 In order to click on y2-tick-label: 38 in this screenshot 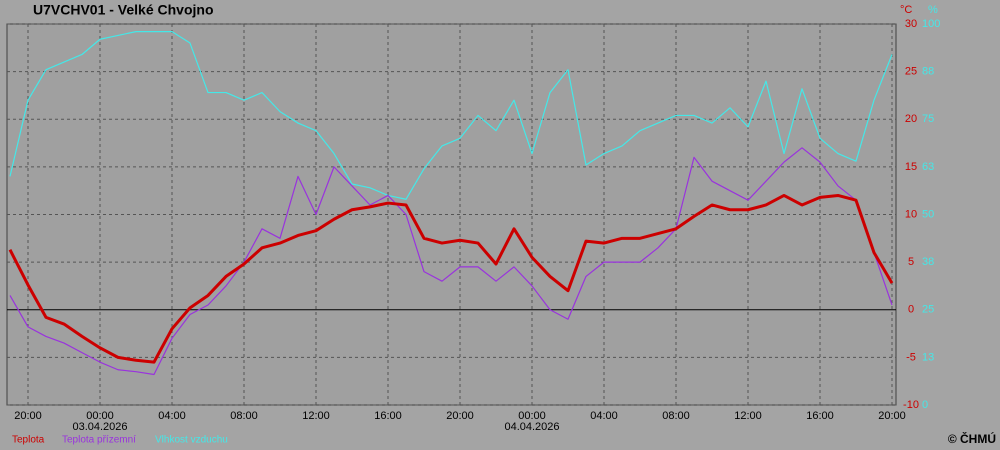, I will do `click(928, 262)`.